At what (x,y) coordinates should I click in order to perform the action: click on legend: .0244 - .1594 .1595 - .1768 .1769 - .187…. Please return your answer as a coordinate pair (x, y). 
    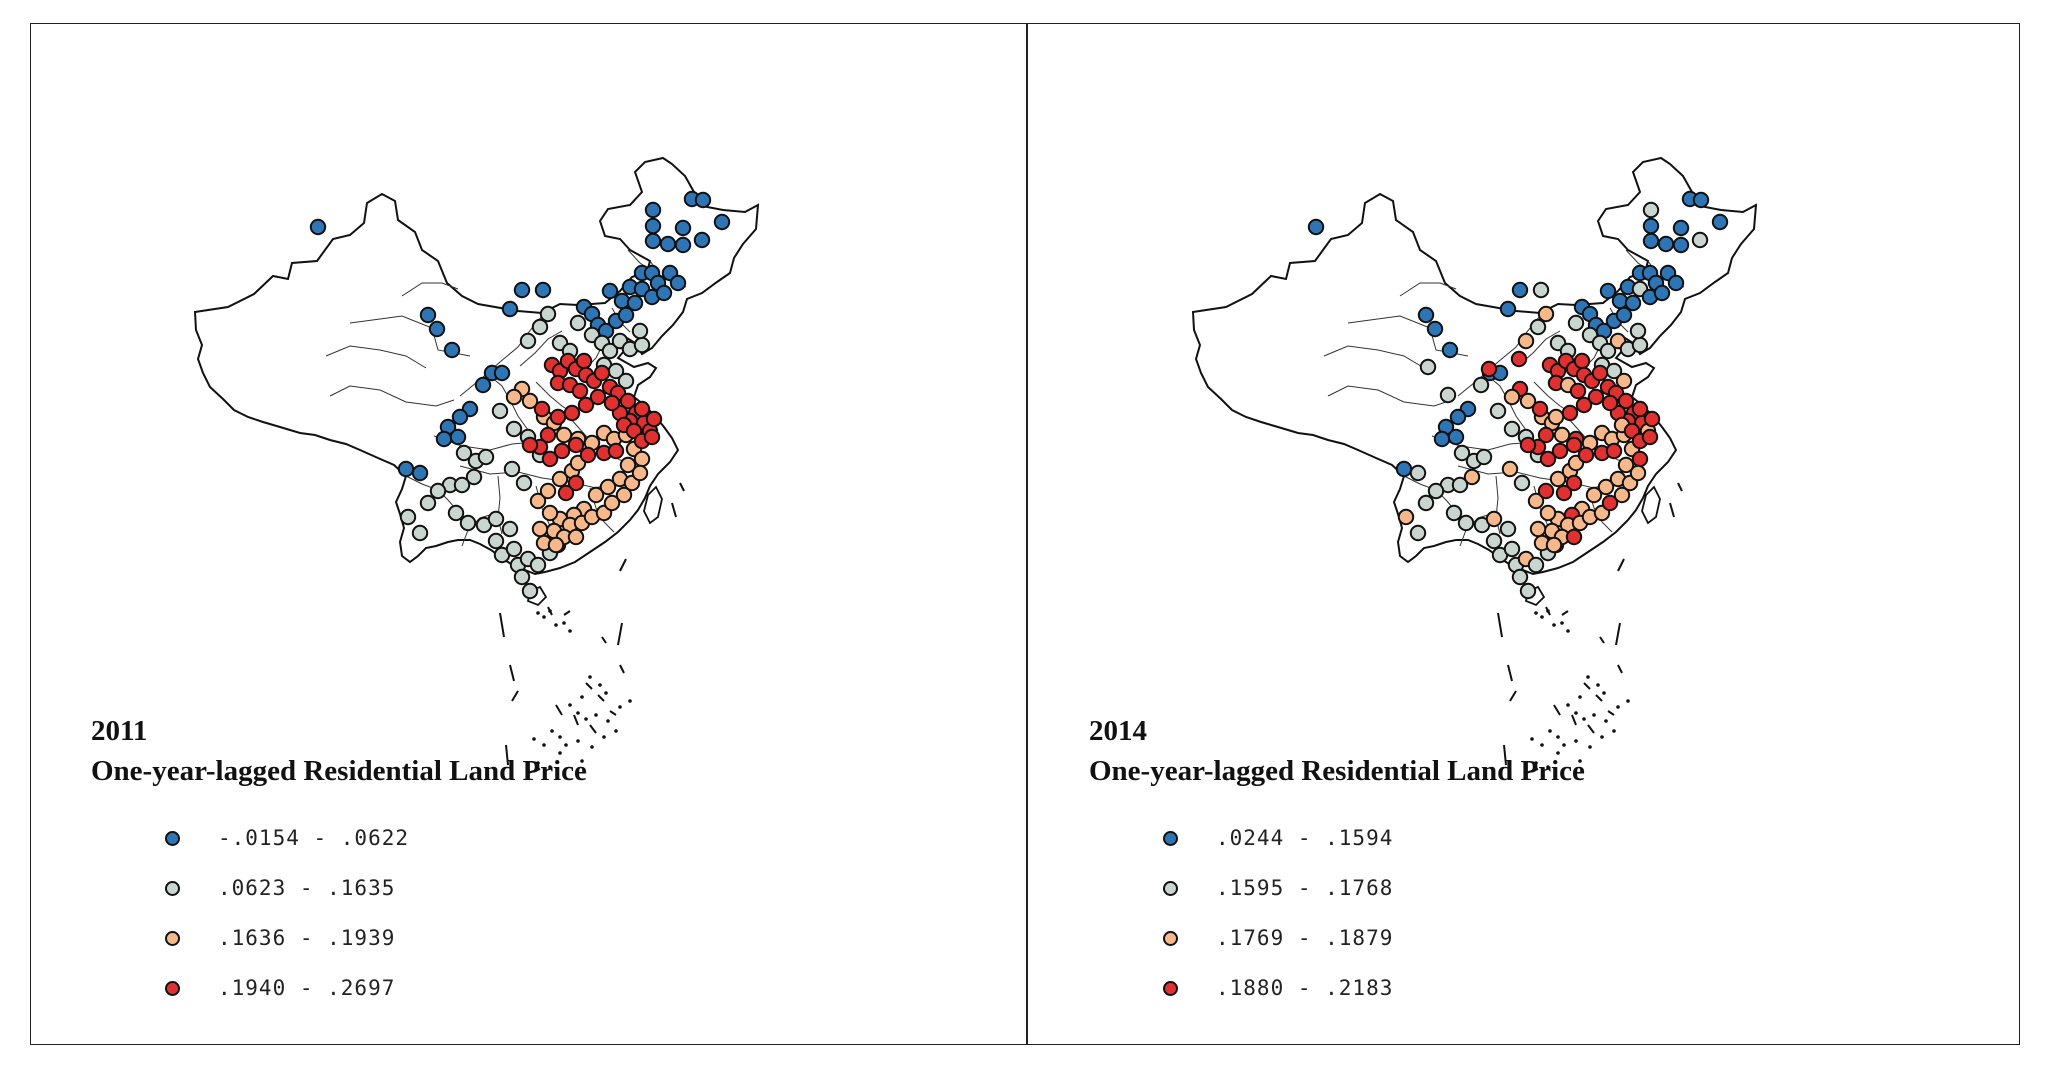
    Looking at the image, I should click on (1278, 913).